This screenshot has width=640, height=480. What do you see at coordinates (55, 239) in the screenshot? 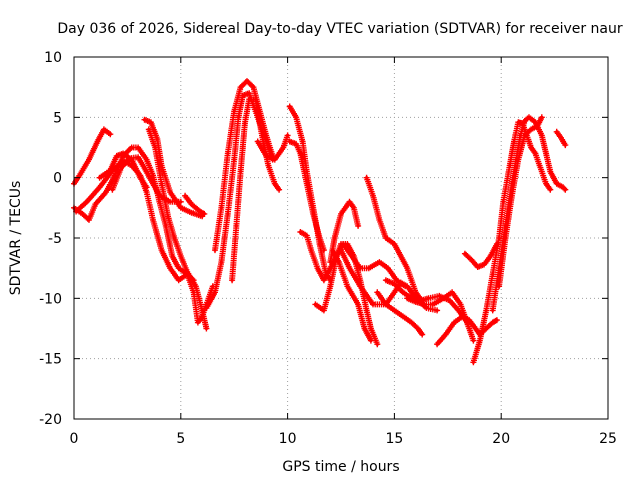
I see `y-tick-label: -5` at bounding box center [55, 239].